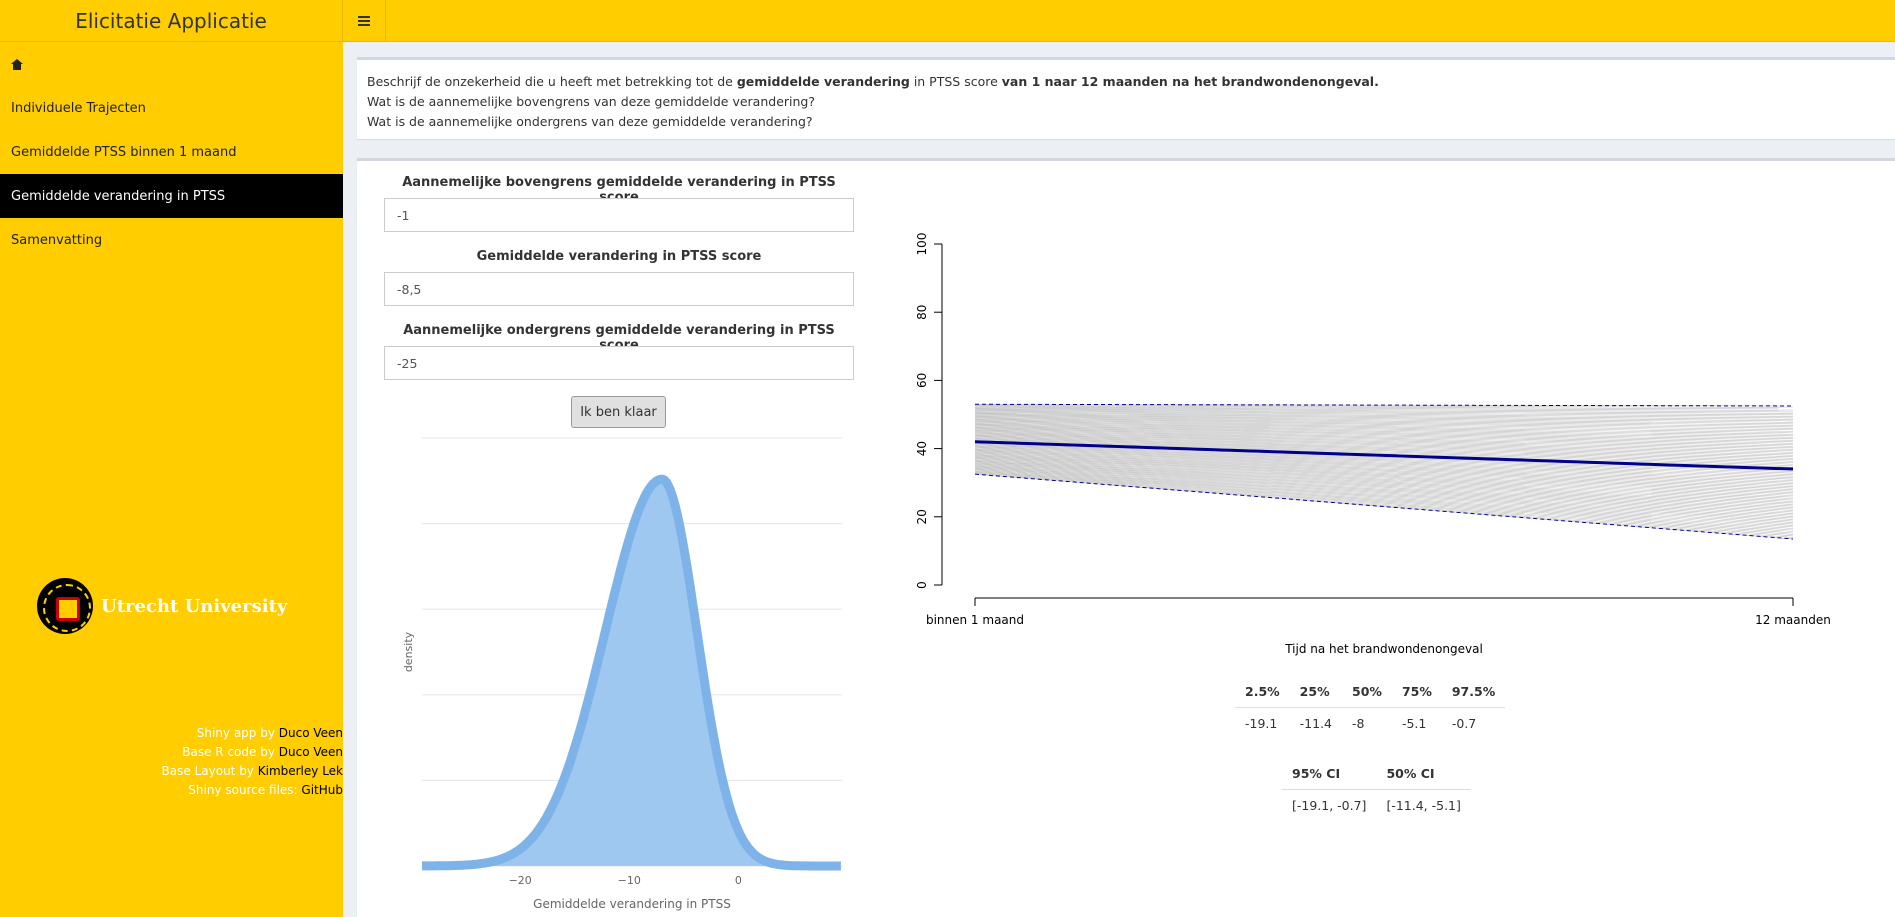  Describe the element at coordinates (252, 790) in the screenshot. I see `credit-line: Shiny source files: GitHub` at that location.